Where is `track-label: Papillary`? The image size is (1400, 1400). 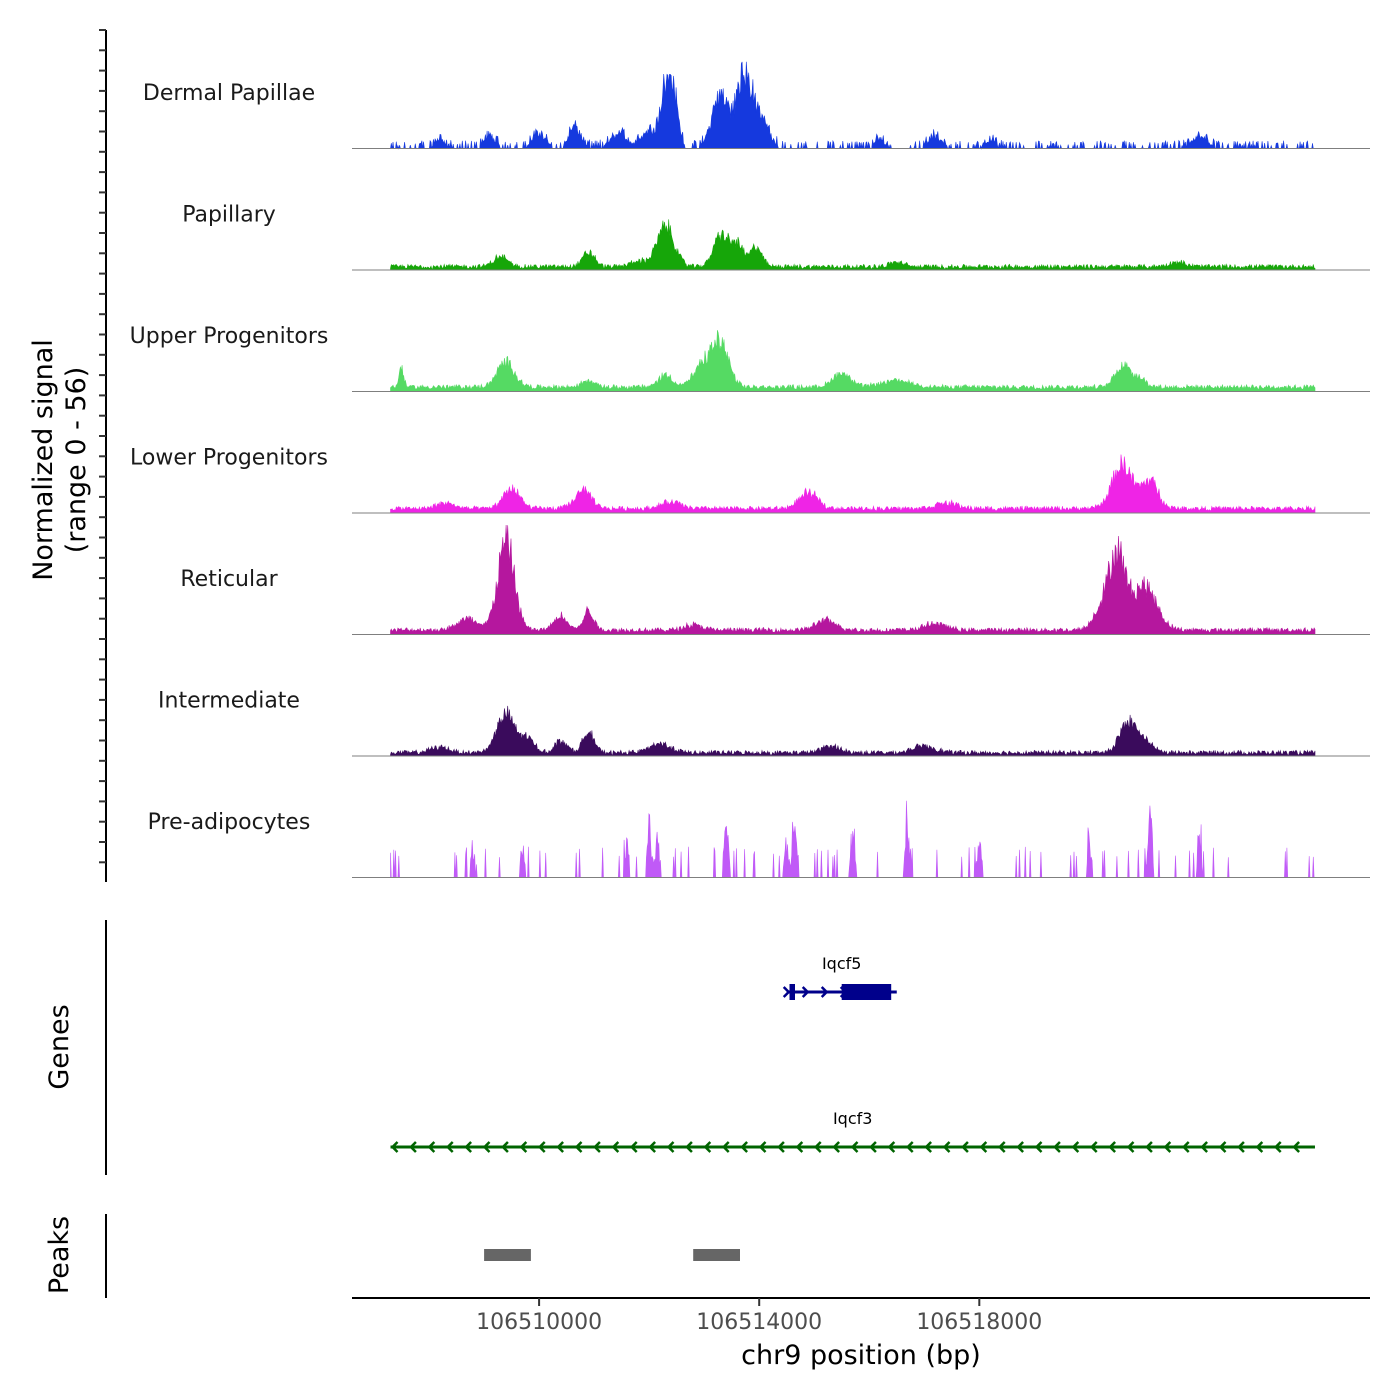
track-label: Papillary is located at coordinates (229, 215).